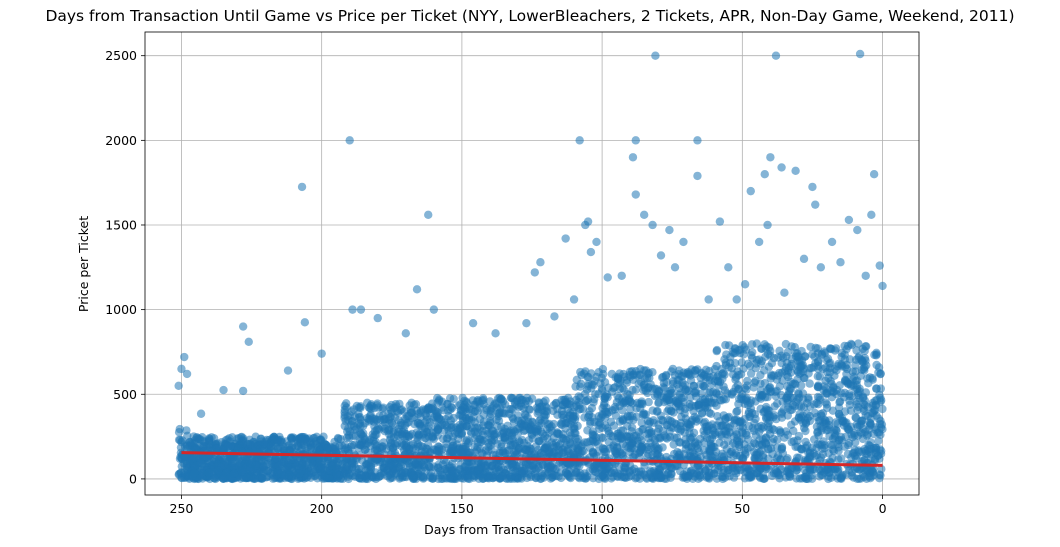 This screenshot has width=1060, height=547. Describe the element at coordinates (531, 529) in the screenshot. I see `x-axis-label: Days from Transaction Until Game` at that location.